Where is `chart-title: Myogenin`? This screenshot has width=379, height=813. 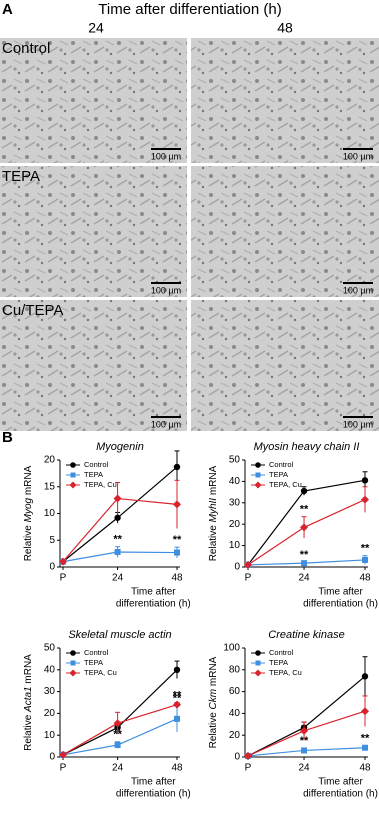 chart-title: Myogenin is located at coordinates (120, 447).